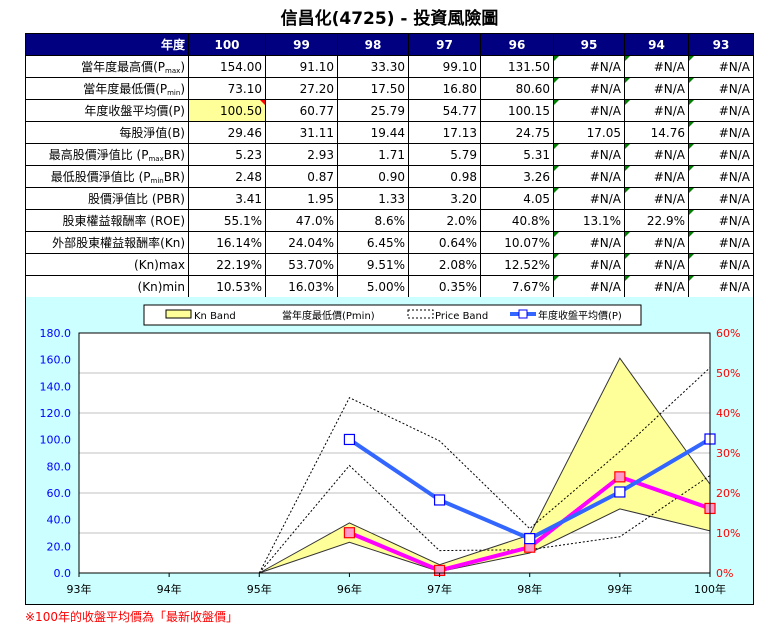 This screenshot has height=627, width=779. What do you see at coordinates (619, 589) in the screenshot?
I see `x-tick-label: 99年` at bounding box center [619, 589].